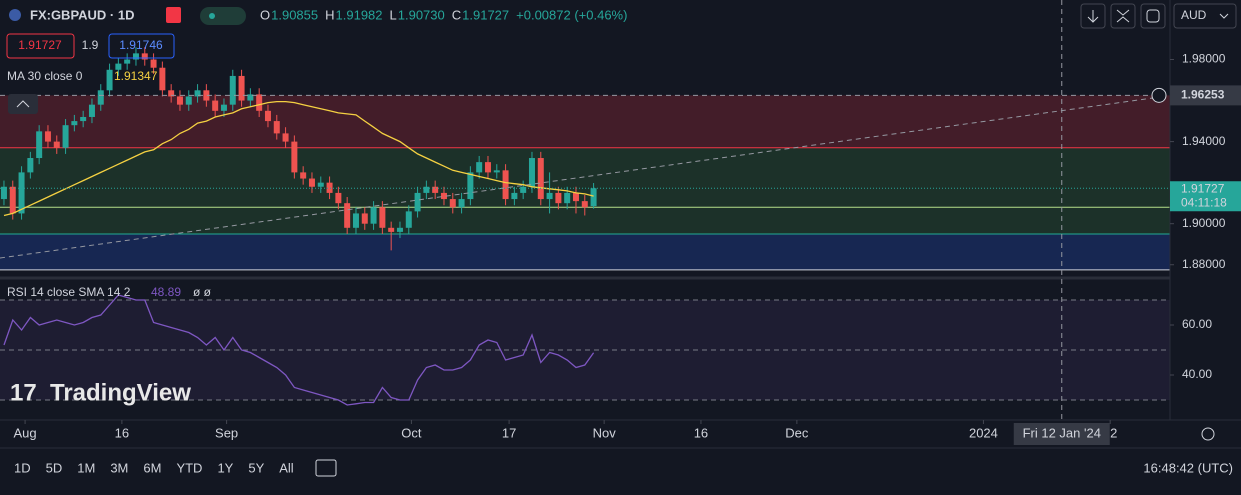  I want to click on range-button: 1M, so click(86, 467).